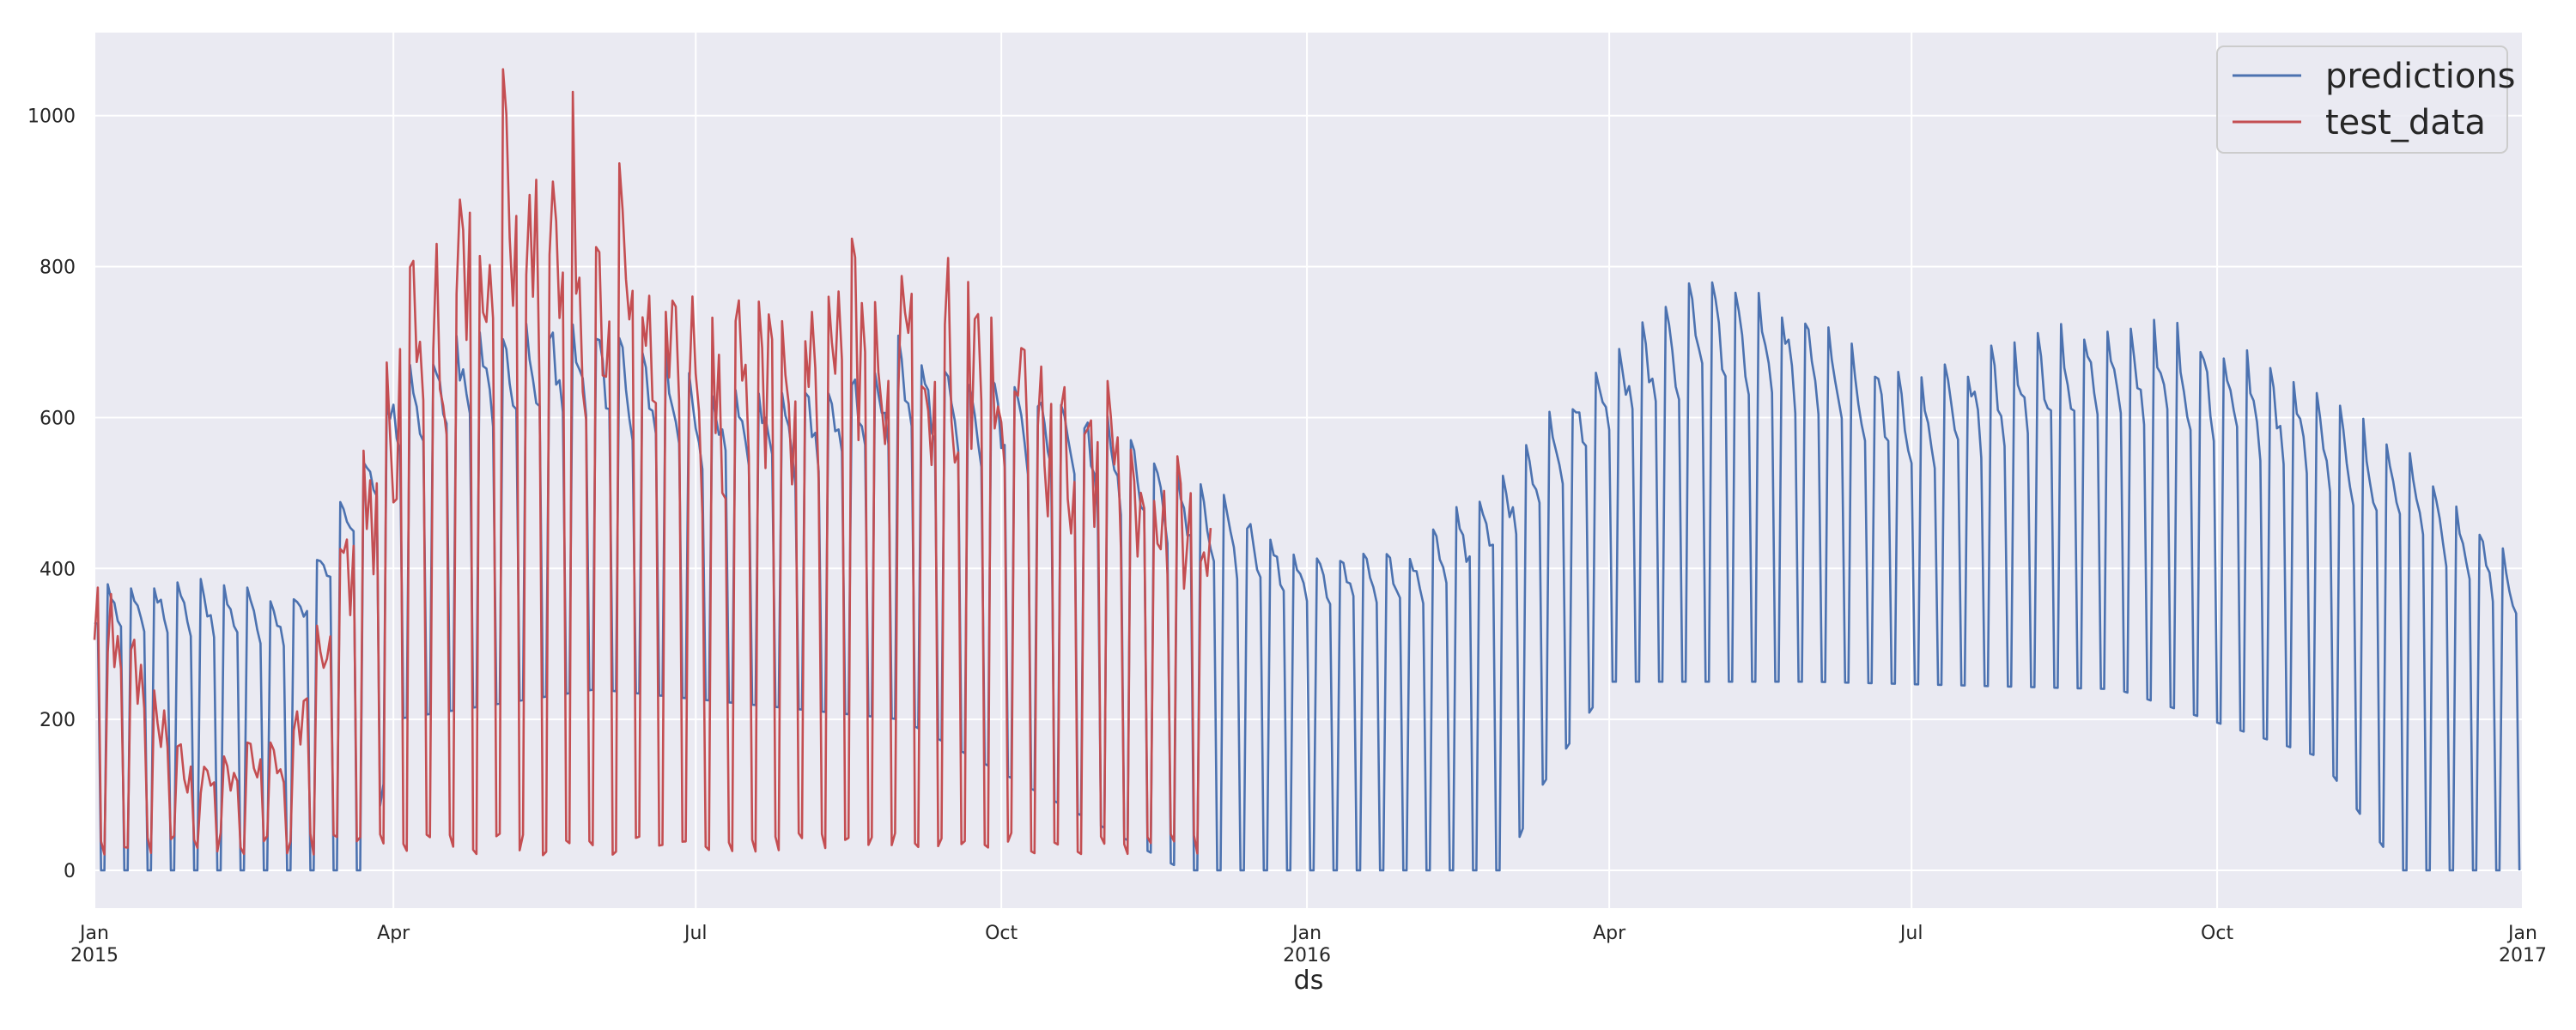 This screenshot has height=1030, width=2576. What do you see at coordinates (1307, 955) in the screenshot?
I see `x-tick-sublabel: 2016` at bounding box center [1307, 955].